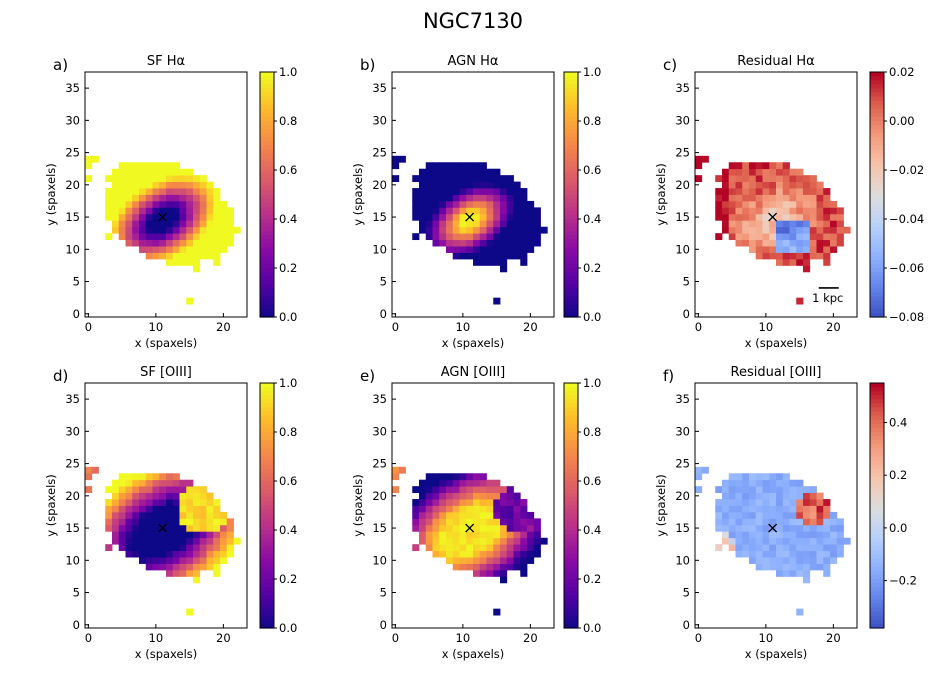 Image resolution: width=947 pixels, height=676 pixels. Describe the element at coordinates (60, 65) in the screenshot. I see `panel-label: a)` at that location.